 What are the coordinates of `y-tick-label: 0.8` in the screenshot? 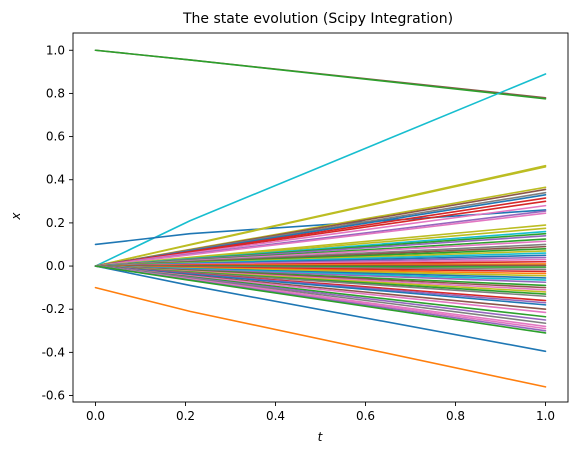 It's located at (55, 93).